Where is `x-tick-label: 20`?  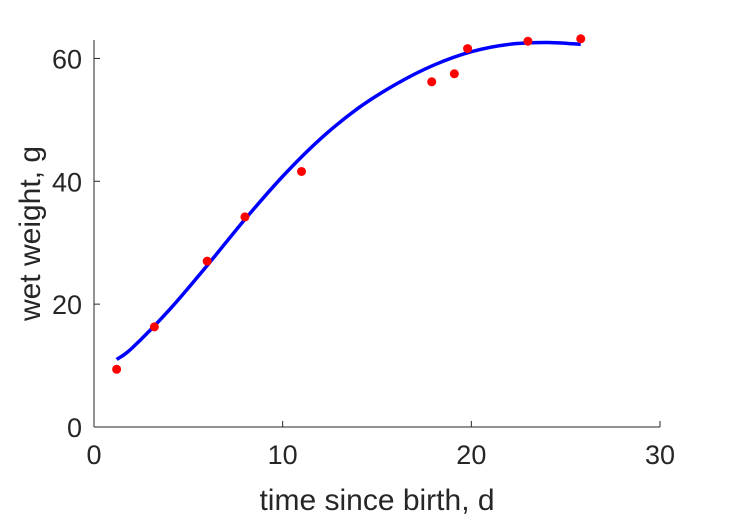
x-tick-label: 20 is located at coordinates (471, 455).